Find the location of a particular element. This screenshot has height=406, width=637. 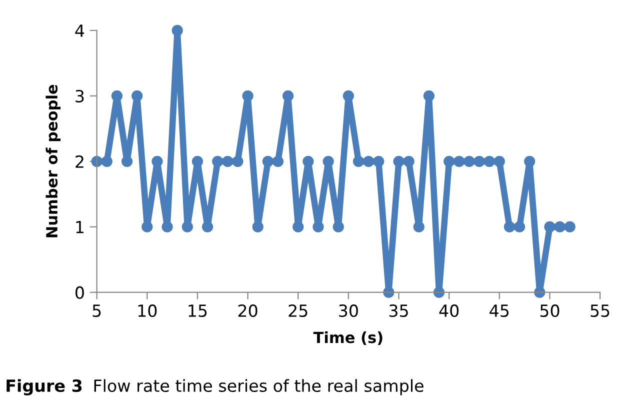

x-tick-label: 10 is located at coordinates (147, 311).